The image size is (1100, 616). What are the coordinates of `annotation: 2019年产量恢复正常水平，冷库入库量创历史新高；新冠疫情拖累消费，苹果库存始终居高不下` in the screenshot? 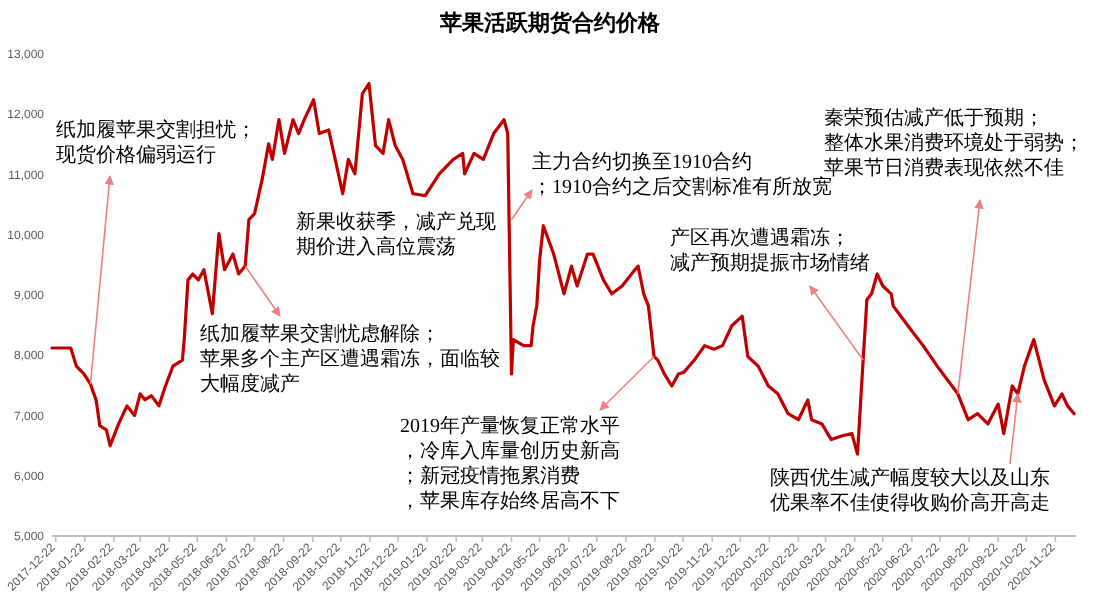 It's located at (510, 463).